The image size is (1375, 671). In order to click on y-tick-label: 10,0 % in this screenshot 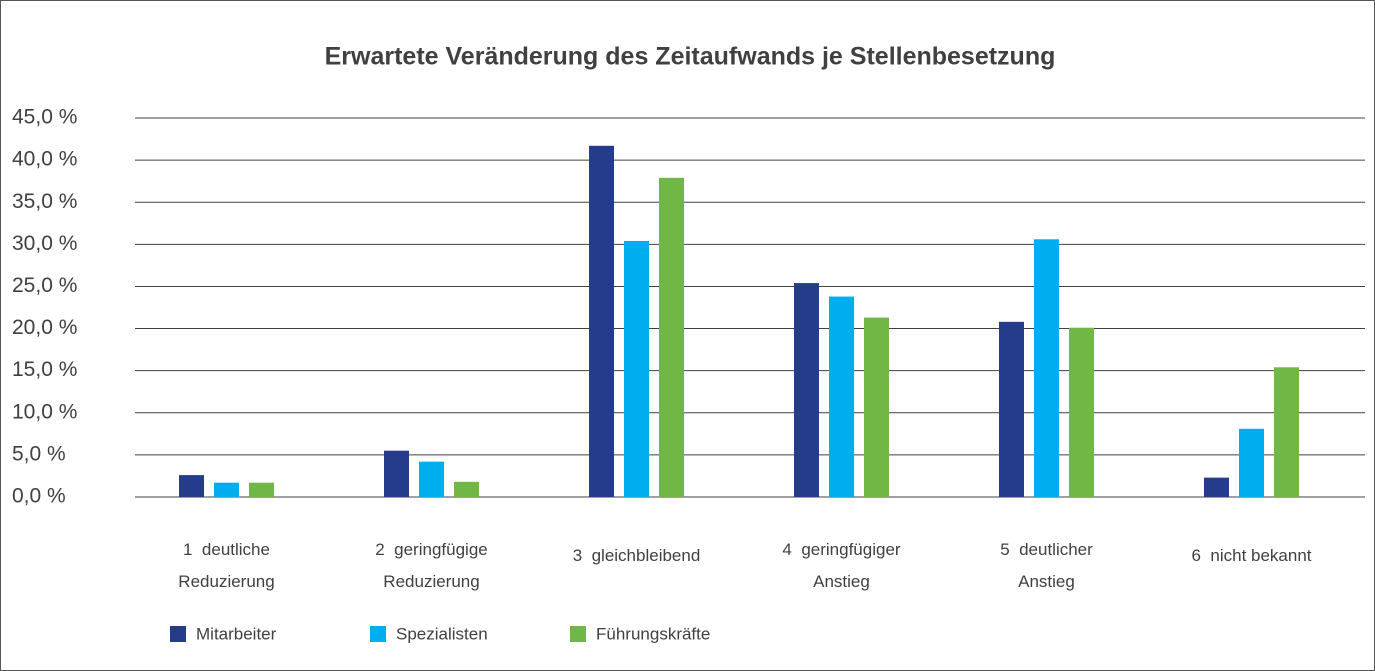, I will do `click(44, 411)`.